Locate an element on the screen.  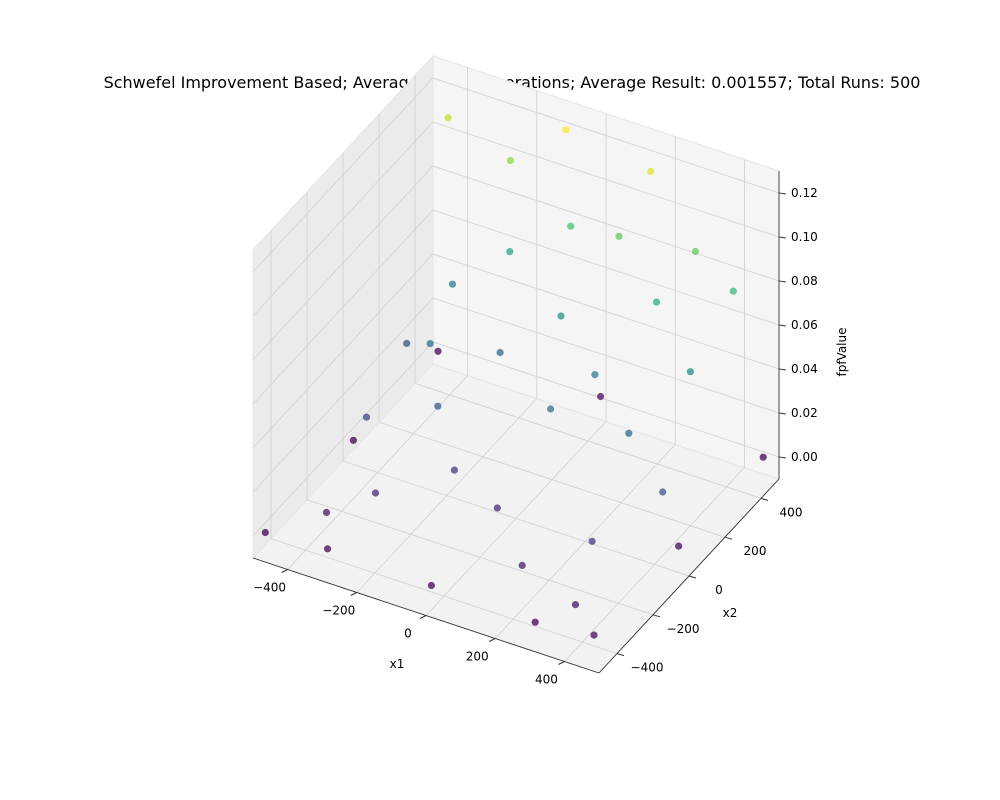
y-tick-label: −400 is located at coordinates (647, 668).